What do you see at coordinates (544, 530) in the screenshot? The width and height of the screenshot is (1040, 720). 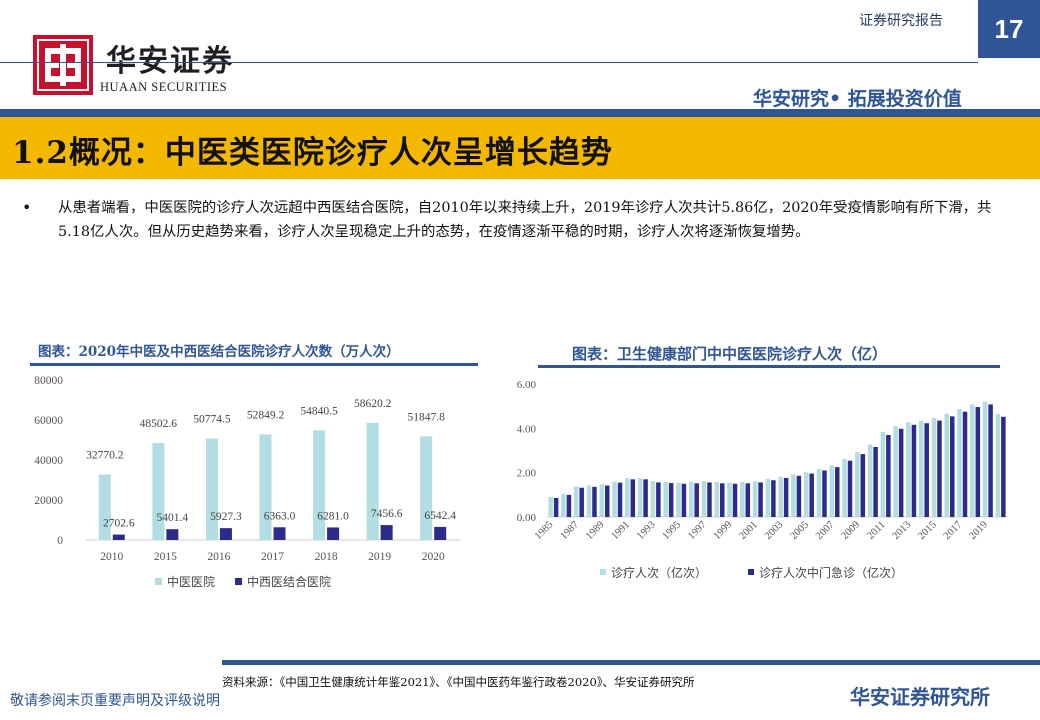 I see `x-tick-label: 1985` at bounding box center [544, 530].